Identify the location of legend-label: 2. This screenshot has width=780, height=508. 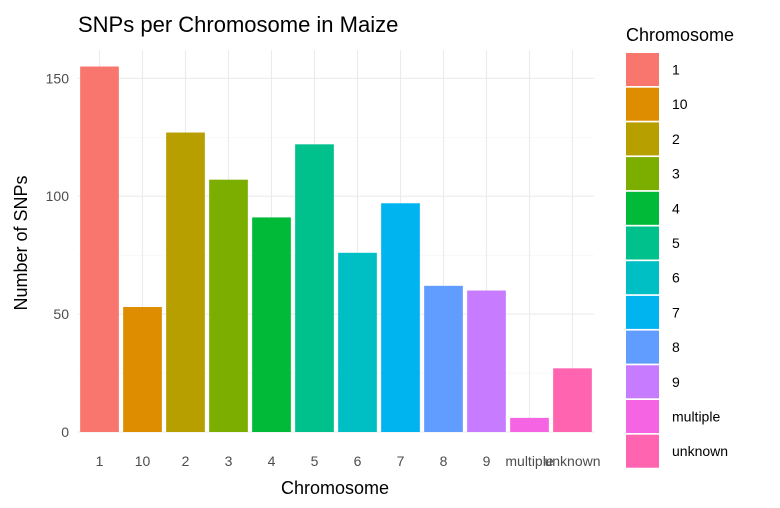
(676, 139).